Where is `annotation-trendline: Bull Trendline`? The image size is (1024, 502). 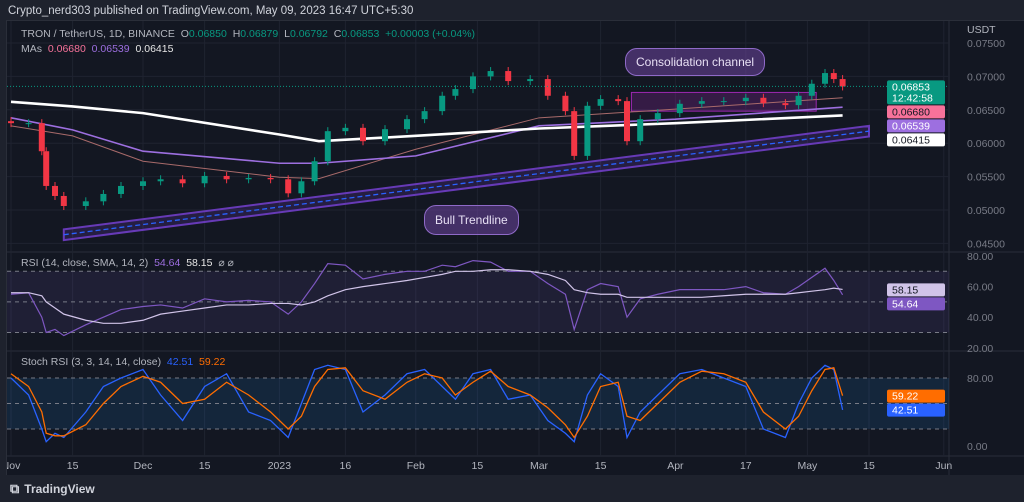
annotation-trendline: Bull Trendline is located at coordinates (471, 220).